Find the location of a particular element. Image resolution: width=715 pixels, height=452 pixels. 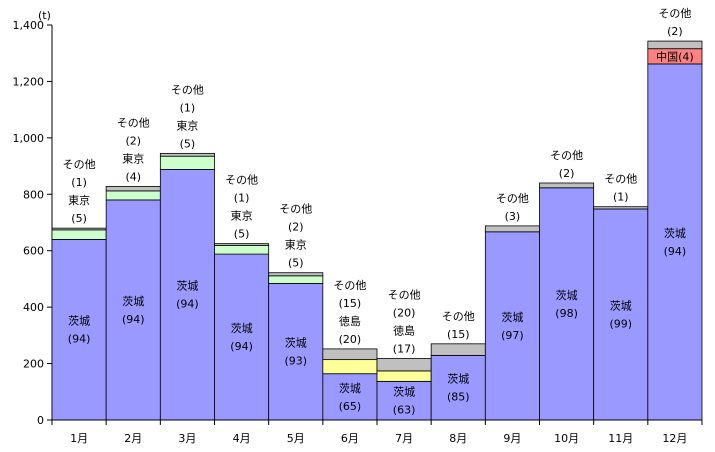

x-axis: 1月 2月 3月 4月 5月 6月 7月 8月 9月 10月 11月 12月 is located at coordinates (377, 432).